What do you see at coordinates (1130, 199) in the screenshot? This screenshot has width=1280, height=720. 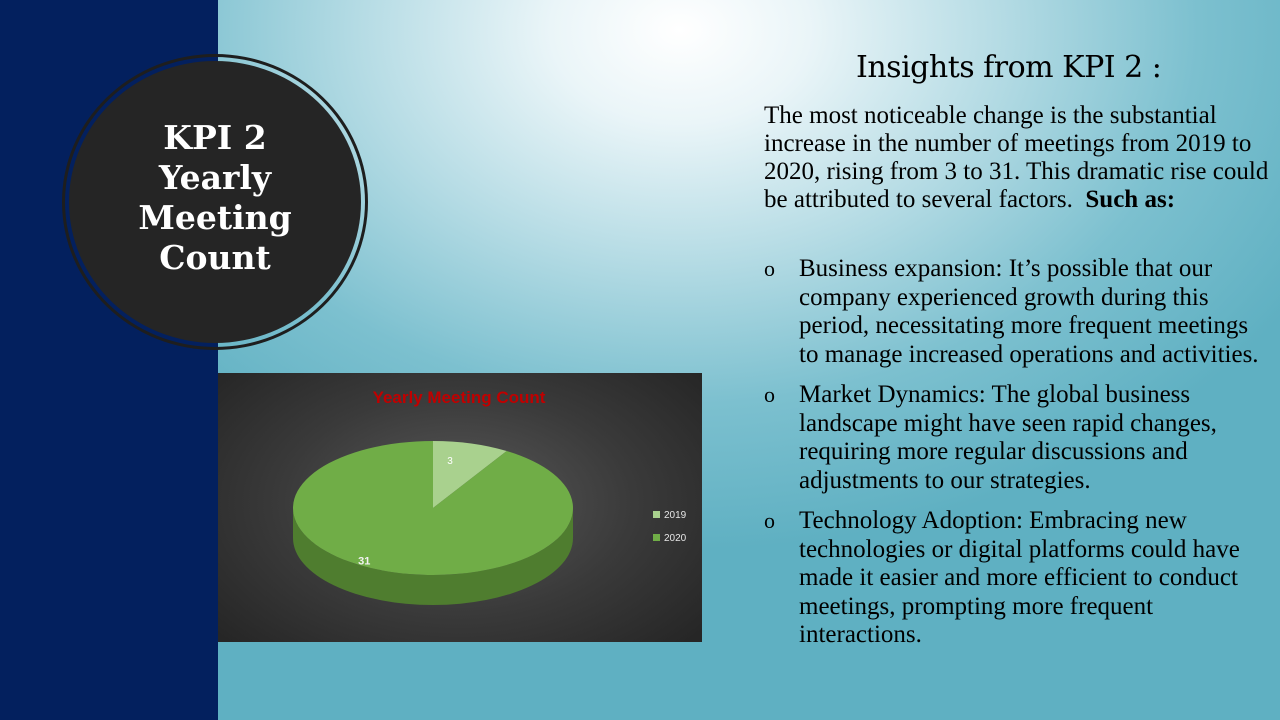 I see `intro-bold: Such as:` at bounding box center [1130, 199].